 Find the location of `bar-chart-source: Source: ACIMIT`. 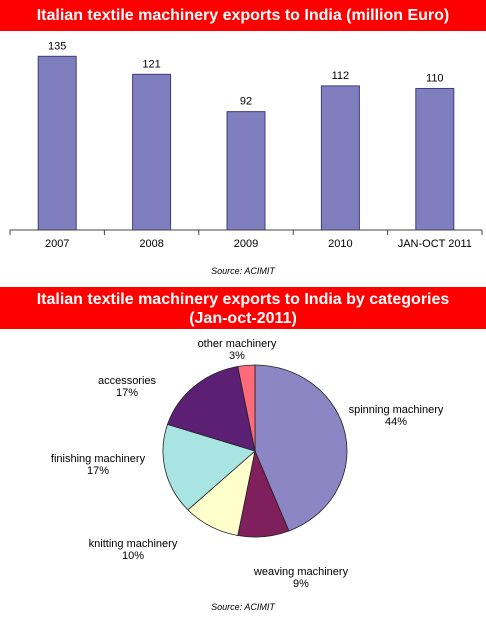

bar-chart-source: Source: ACIMIT is located at coordinates (243, 271).